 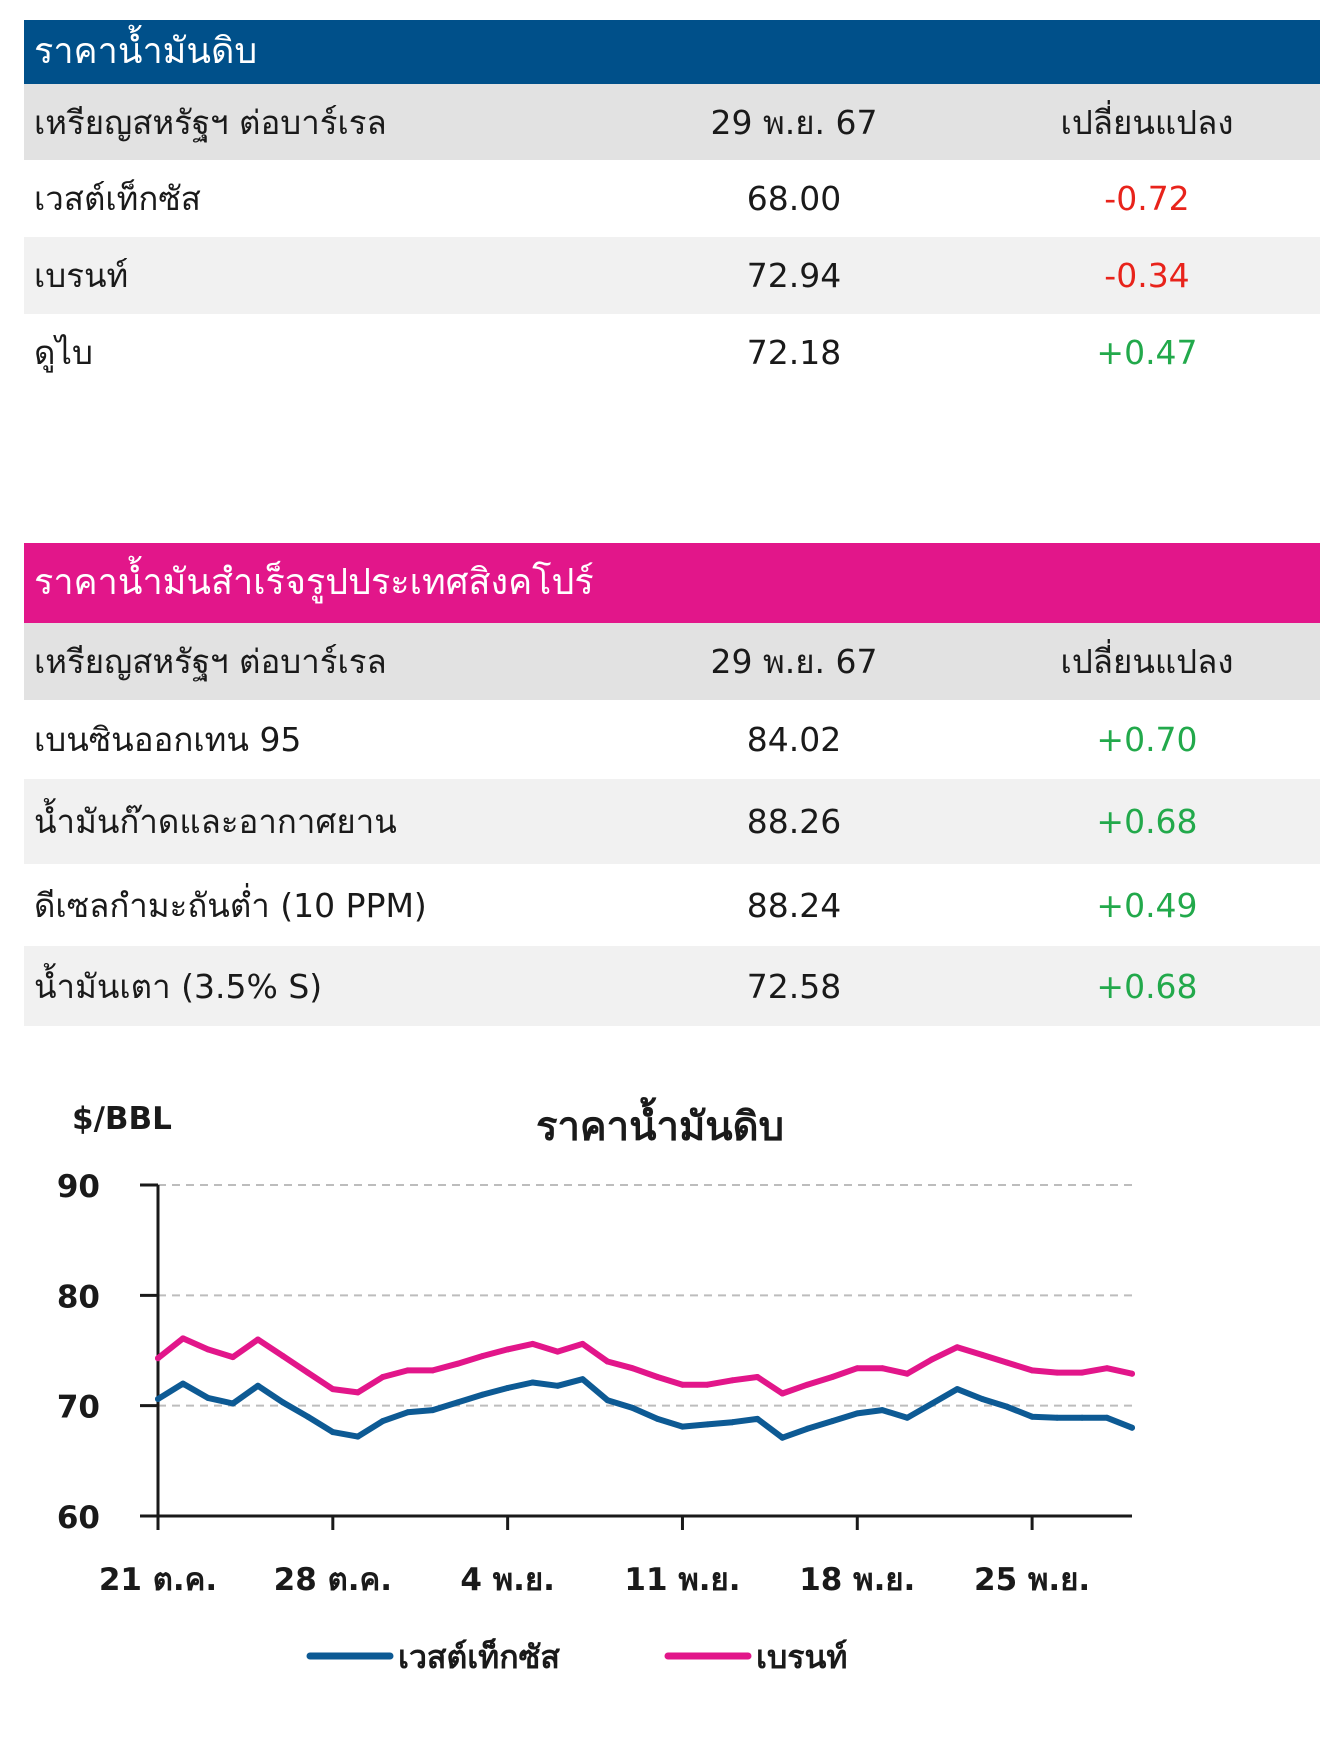 I want to click on y-tick-label: 60, so click(x=78, y=1518).